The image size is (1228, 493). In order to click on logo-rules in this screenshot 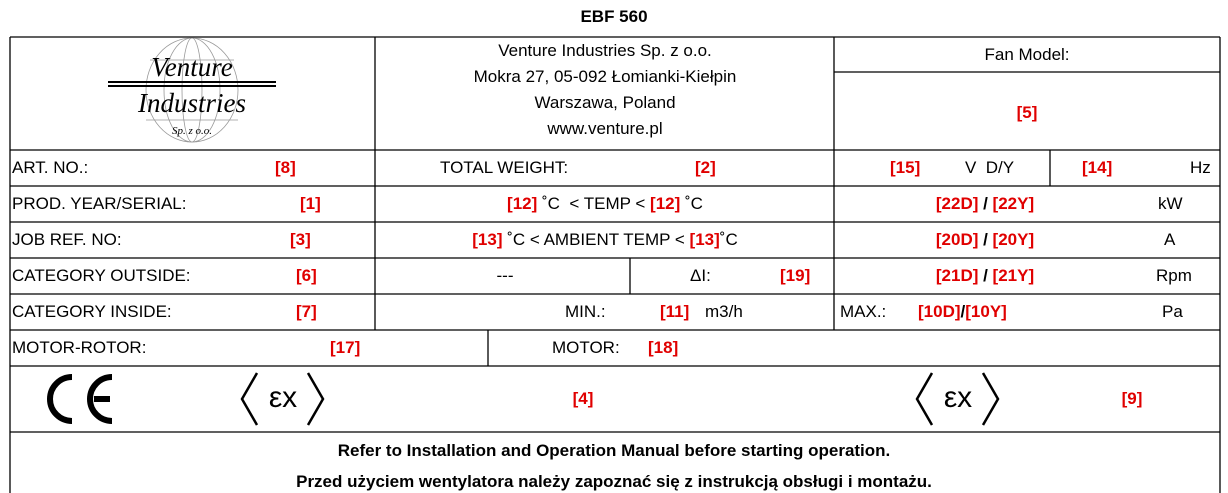, I will do `click(192, 84)`.